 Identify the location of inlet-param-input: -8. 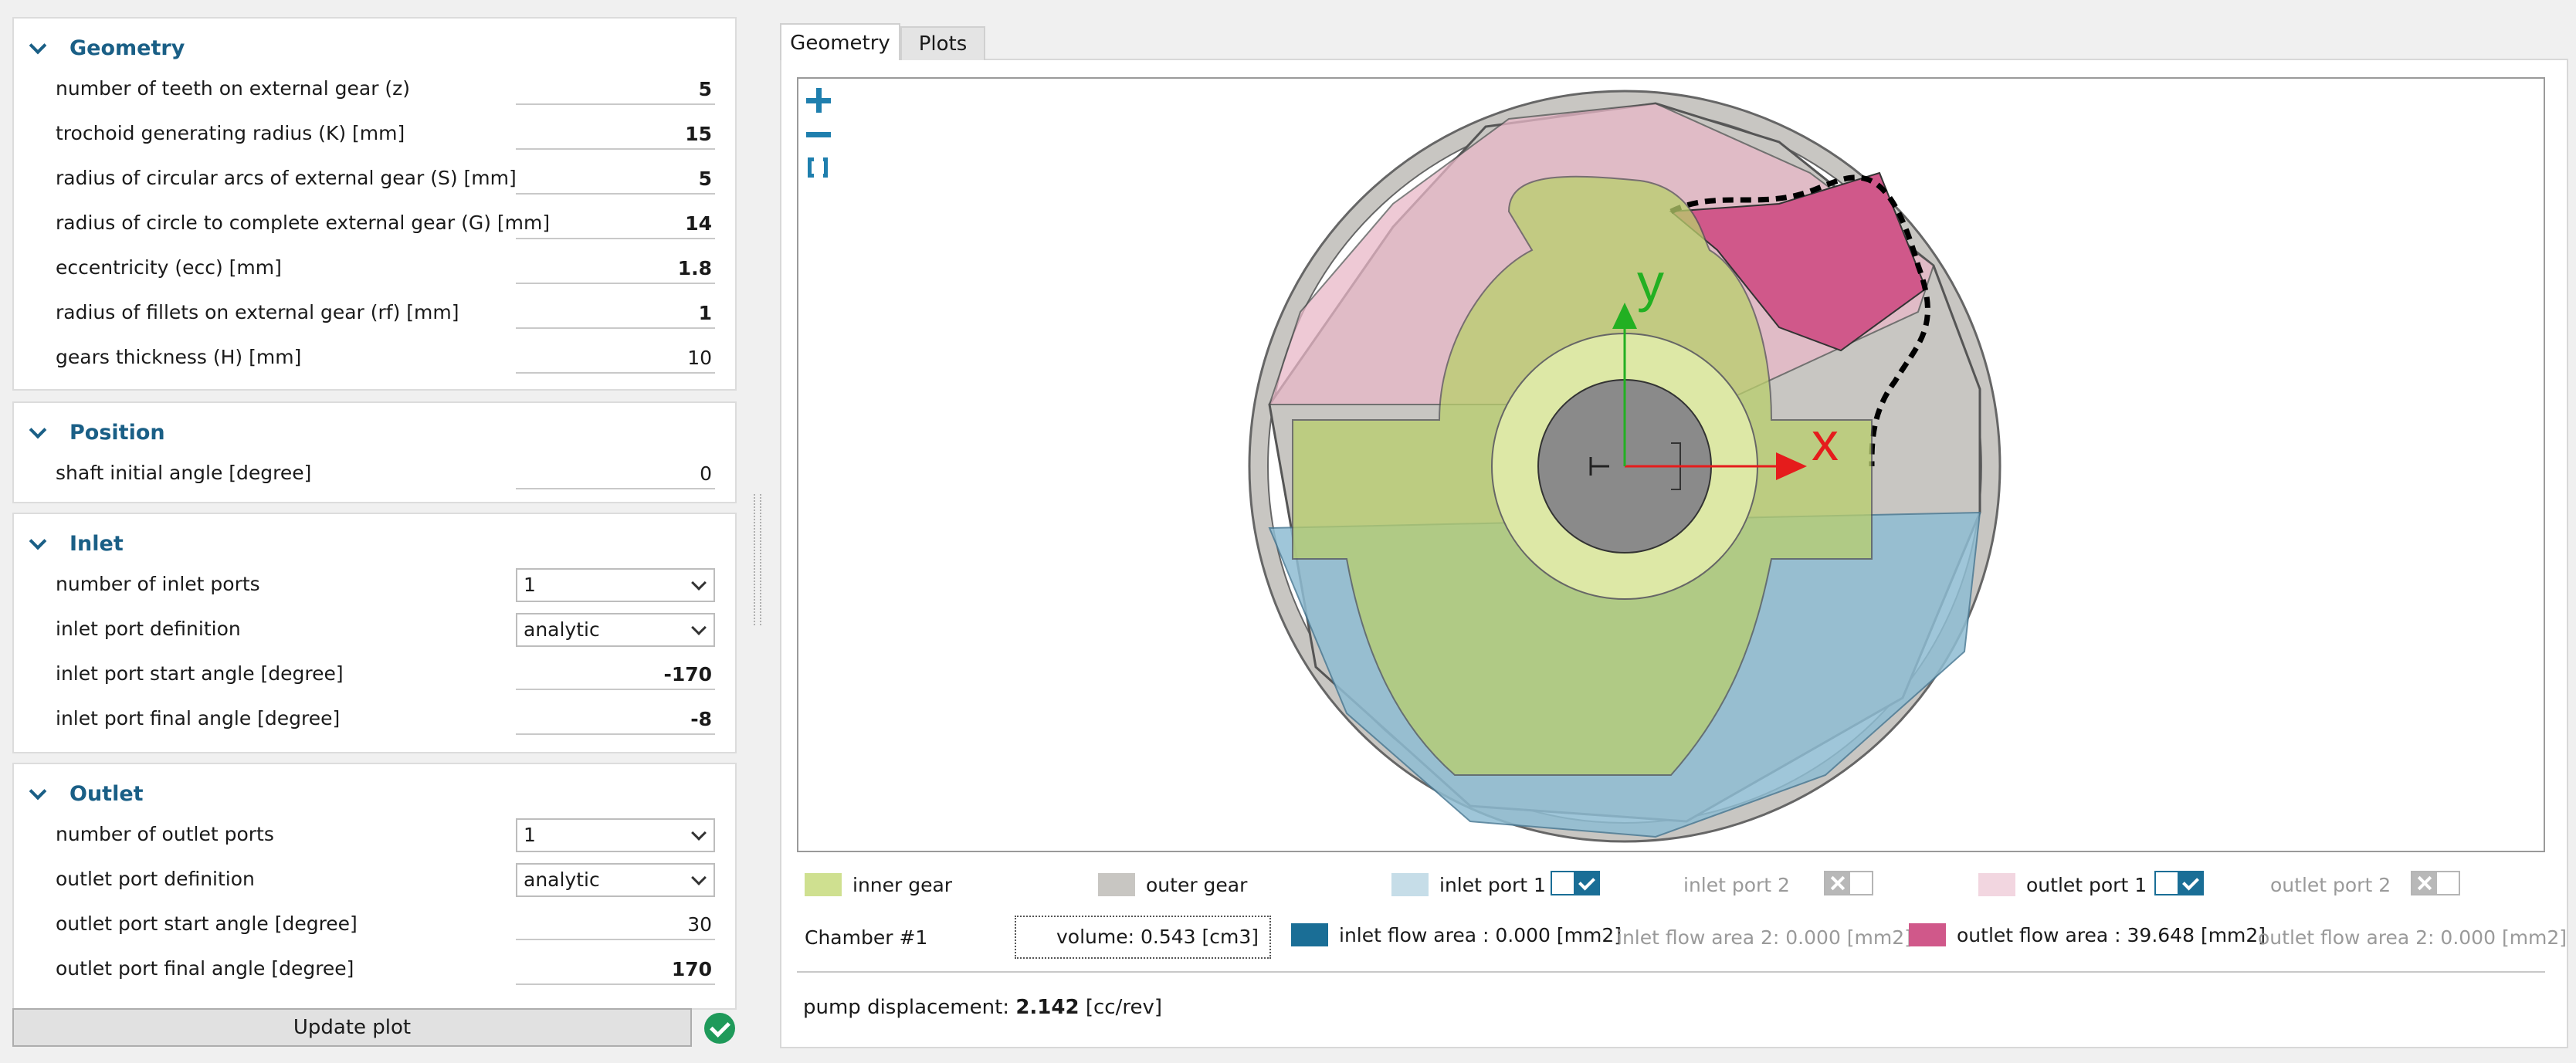
(615, 719).